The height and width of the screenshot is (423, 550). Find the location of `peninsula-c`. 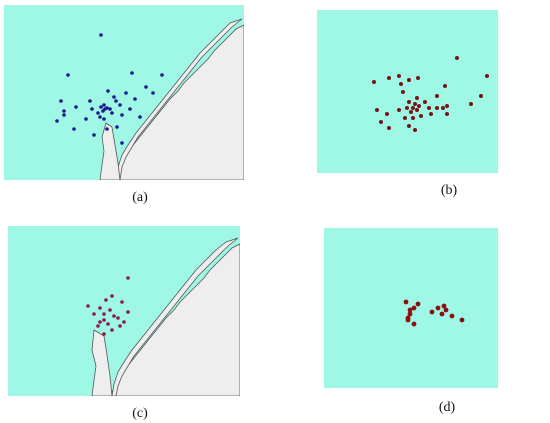

peninsula-c is located at coordinates (102, 362).